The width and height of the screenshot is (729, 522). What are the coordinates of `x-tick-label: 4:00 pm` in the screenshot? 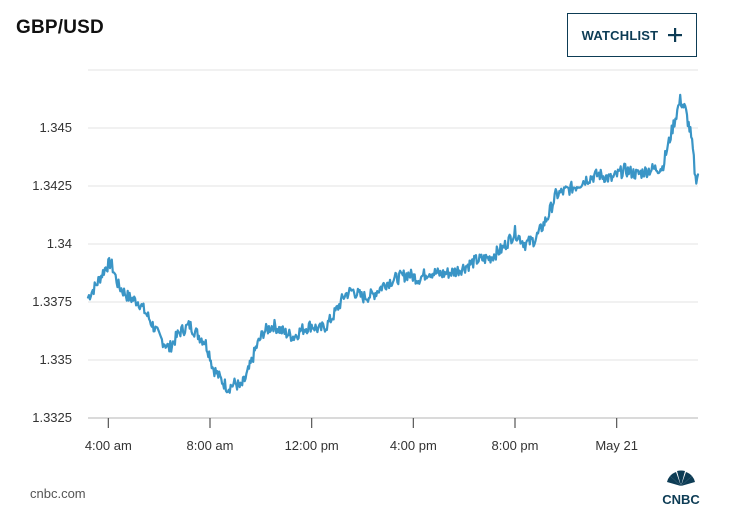 It's located at (413, 445).